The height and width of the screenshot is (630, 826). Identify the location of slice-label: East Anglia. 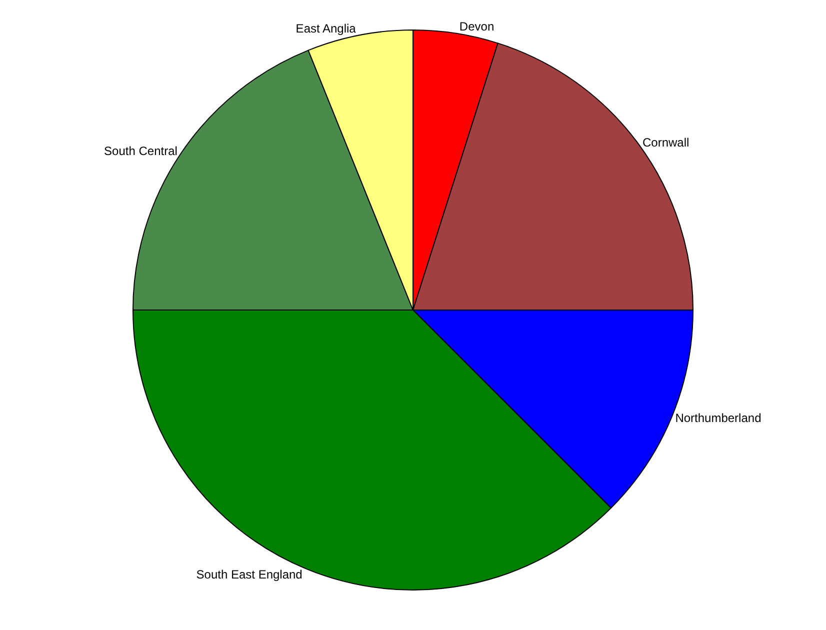
(326, 28).